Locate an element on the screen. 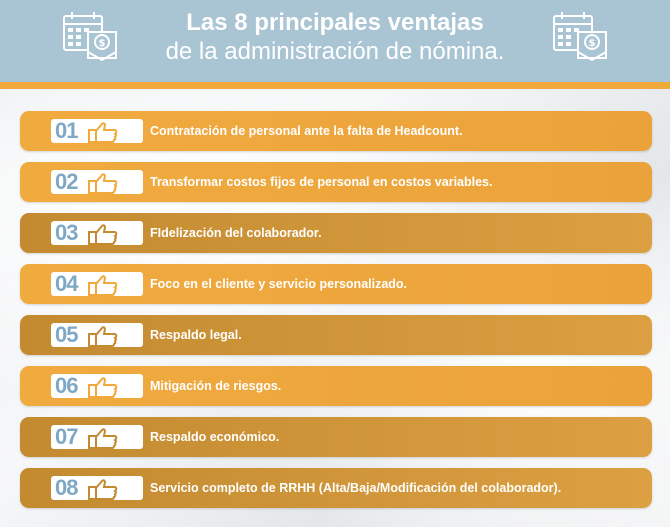 This screenshot has width=670, height=527. list-item: 07 Respaldo económico. is located at coordinates (336, 437).